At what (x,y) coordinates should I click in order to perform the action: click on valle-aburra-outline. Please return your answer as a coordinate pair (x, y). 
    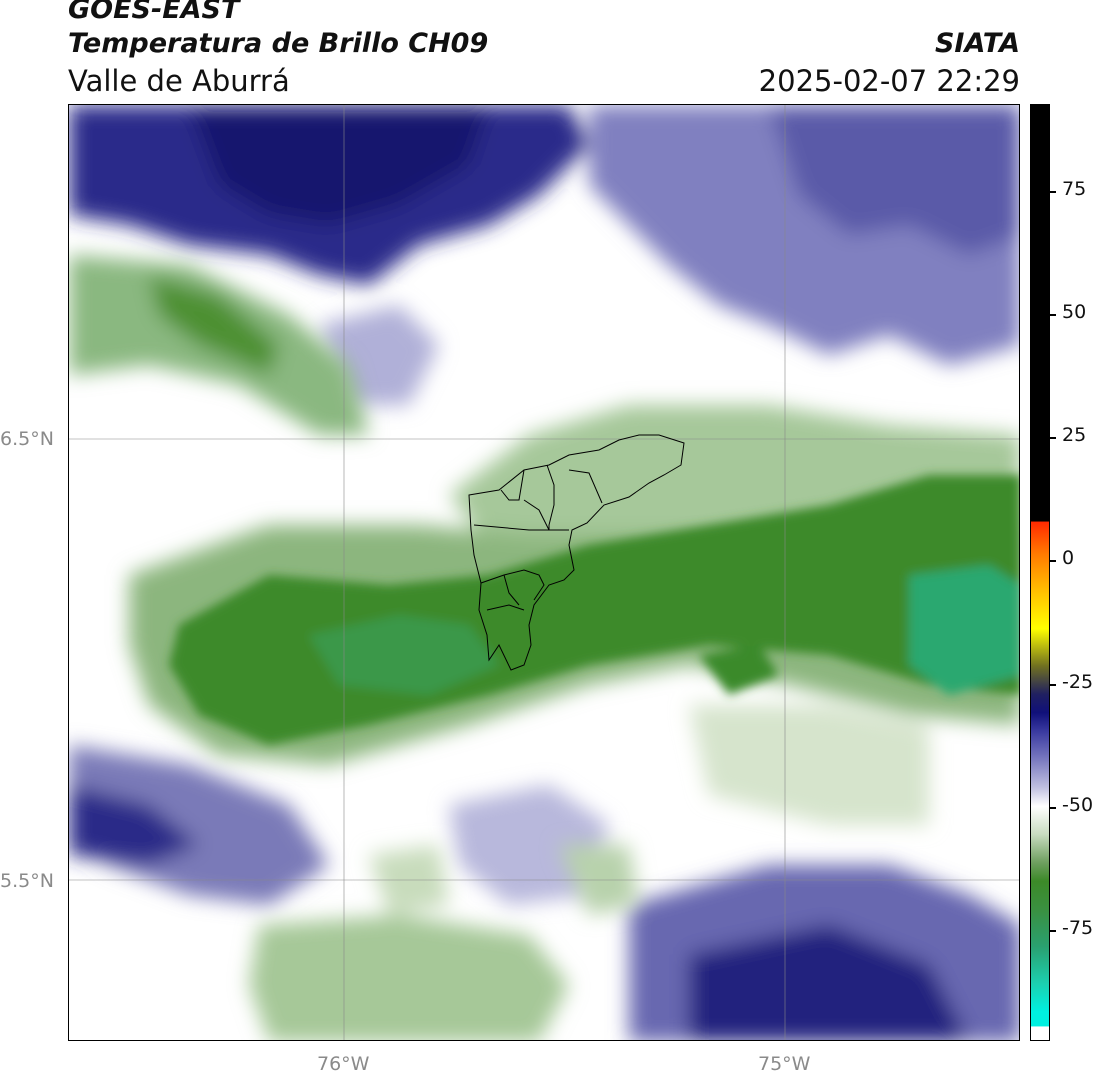
    Looking at the image, I should click on (576, 552).